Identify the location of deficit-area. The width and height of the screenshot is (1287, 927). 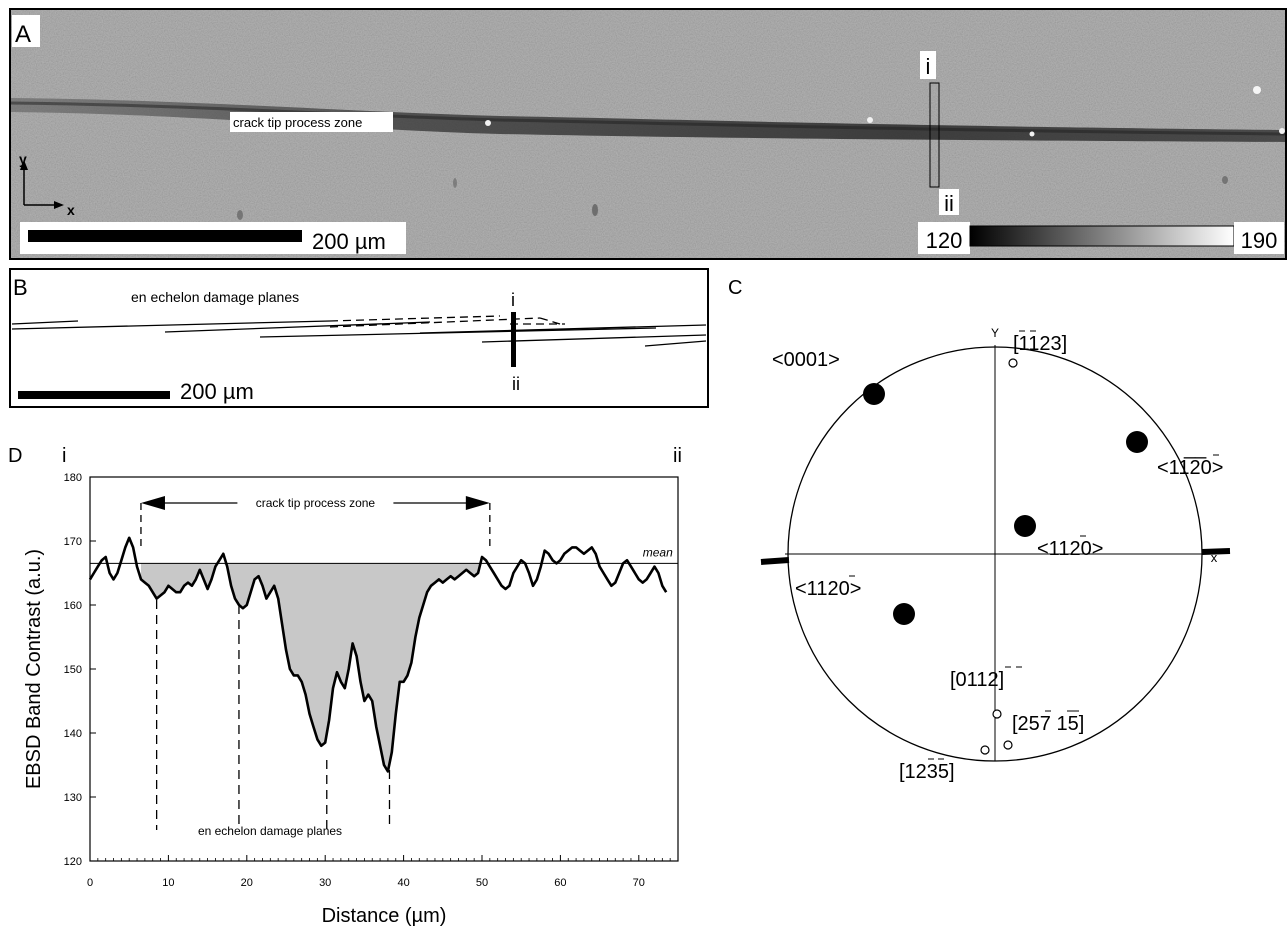
(315, 667).